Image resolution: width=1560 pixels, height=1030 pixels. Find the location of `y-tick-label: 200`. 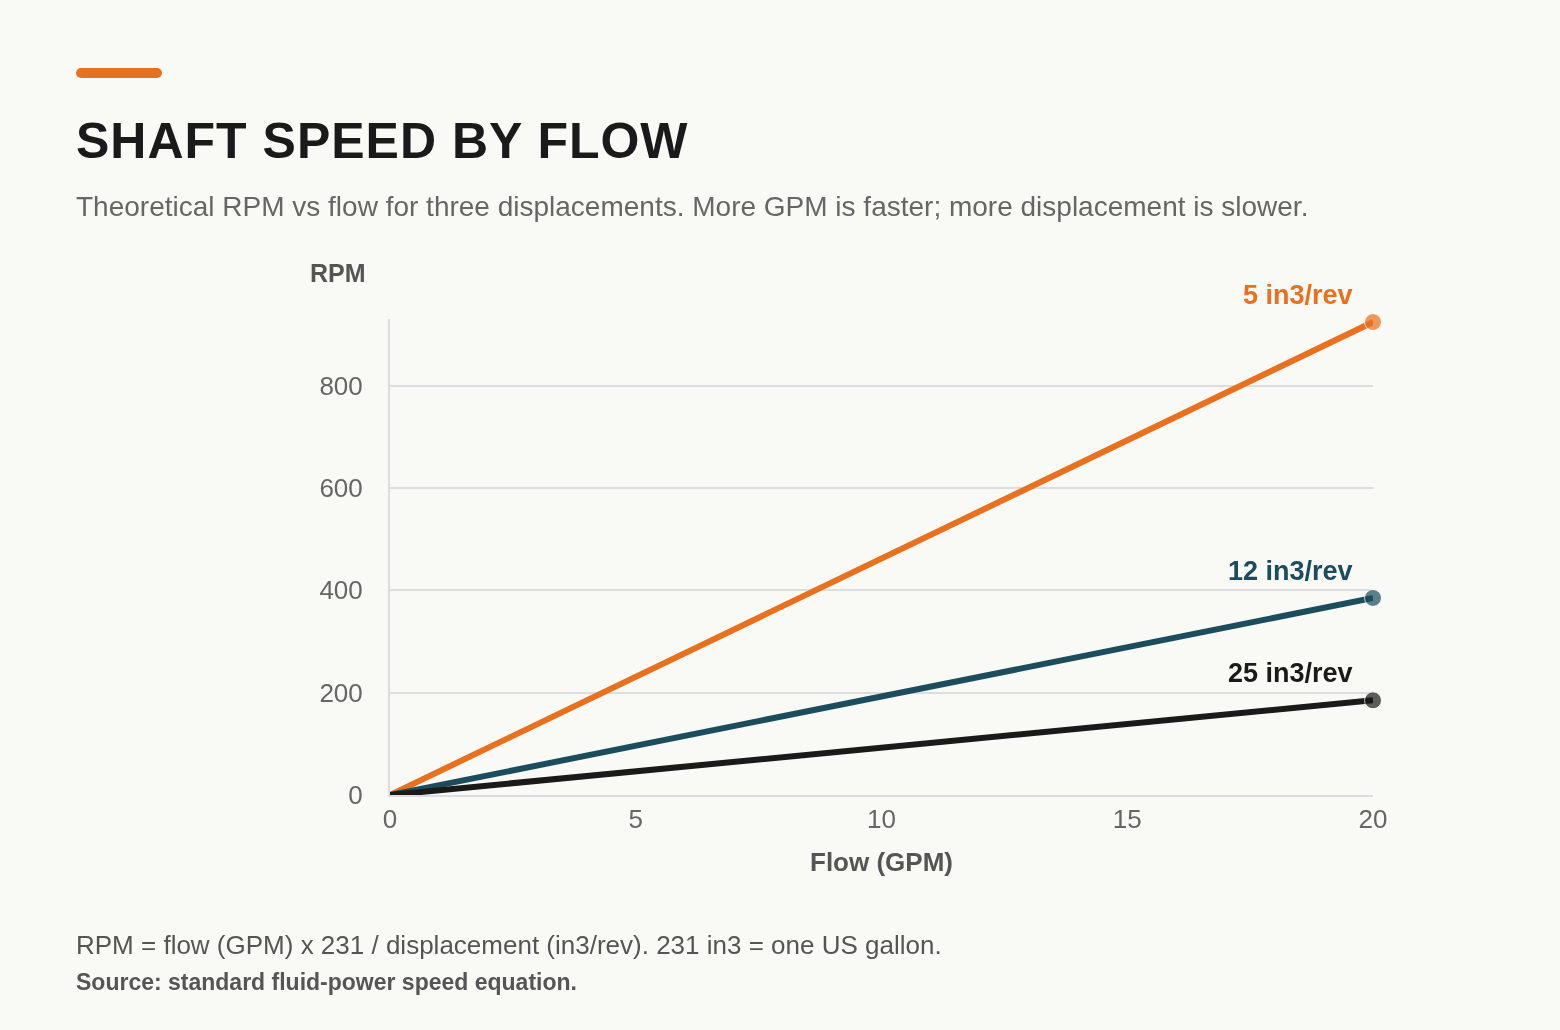

y-tick-label: 200 is located at coordinates (341, 692).